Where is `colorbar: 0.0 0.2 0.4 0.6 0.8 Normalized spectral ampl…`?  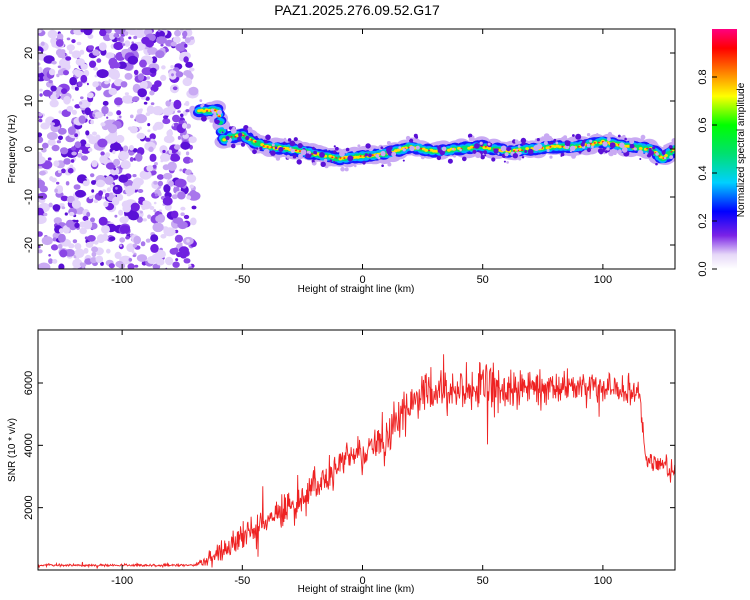 colorbar: 0.0 0.2 0.4 0.6 0.8 Normalized spectral ampl… is located at coordinates (722, 153).